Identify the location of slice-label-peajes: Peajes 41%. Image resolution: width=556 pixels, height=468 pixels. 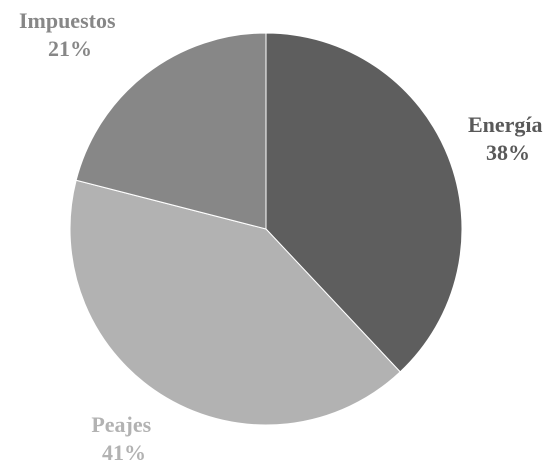
(123, 438).